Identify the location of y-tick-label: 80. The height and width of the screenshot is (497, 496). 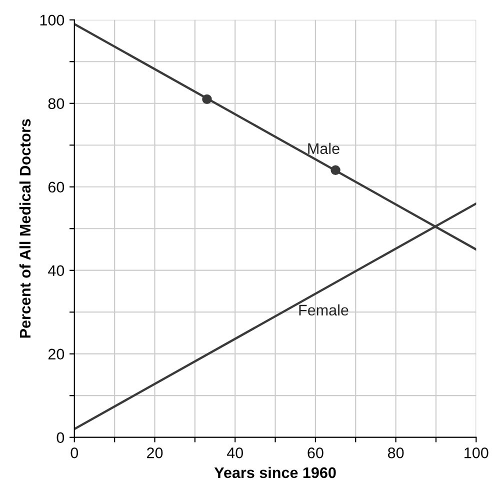
(56, 104).